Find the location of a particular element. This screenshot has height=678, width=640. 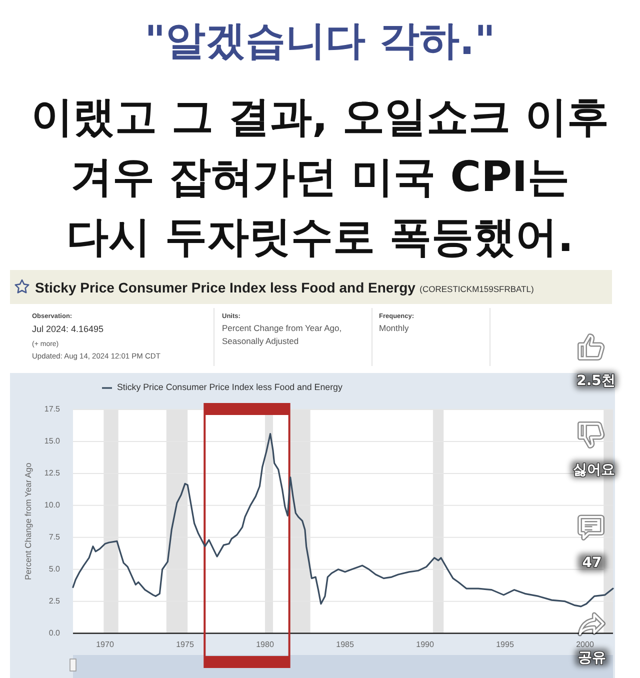

annotation: 47 is located at coordinates (592, 563).